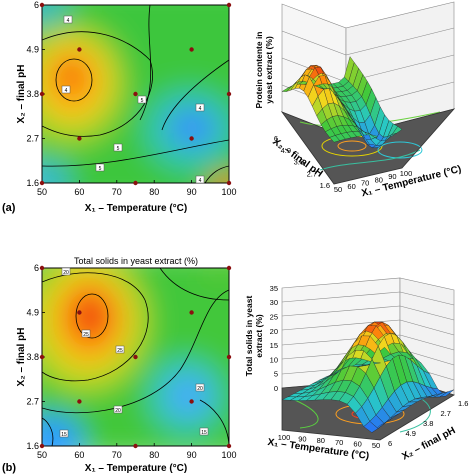 Image resolution: width=474 pixels, height=474 pixels. I want to click on panel-label-b: (b), so click(9, 468).